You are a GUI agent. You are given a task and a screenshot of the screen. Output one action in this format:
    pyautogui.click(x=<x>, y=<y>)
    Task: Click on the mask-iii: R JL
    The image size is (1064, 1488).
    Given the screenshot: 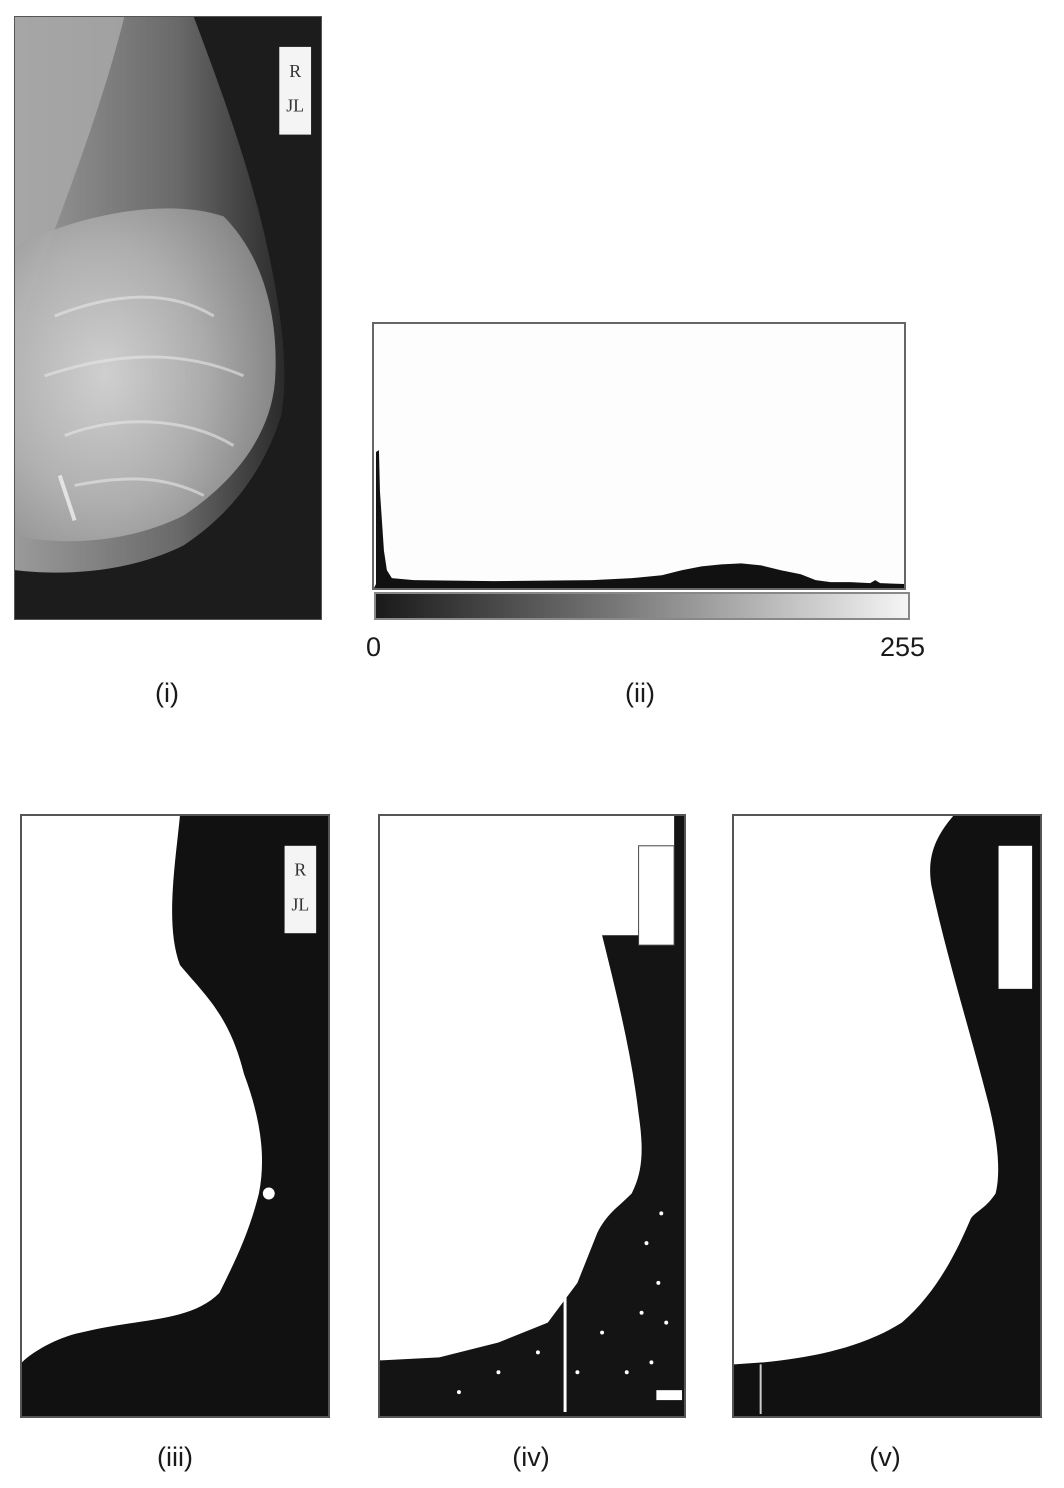 What is the action you would take?
    pyautogui.click(x=175, y=1116)
    